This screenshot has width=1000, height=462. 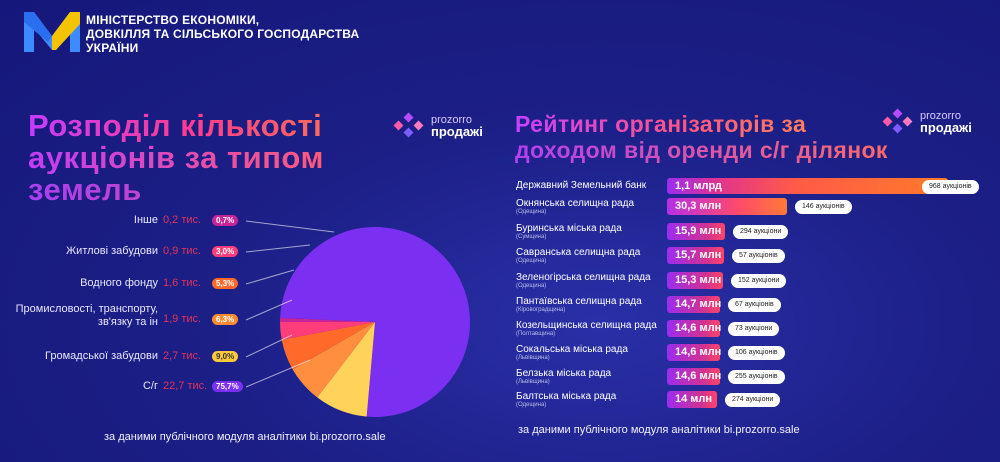 What do you see at coordinates (566, 396) in the screenshot?
I see `ranking-name-9: Балтська міська рада` at bounding box center [566, 396].